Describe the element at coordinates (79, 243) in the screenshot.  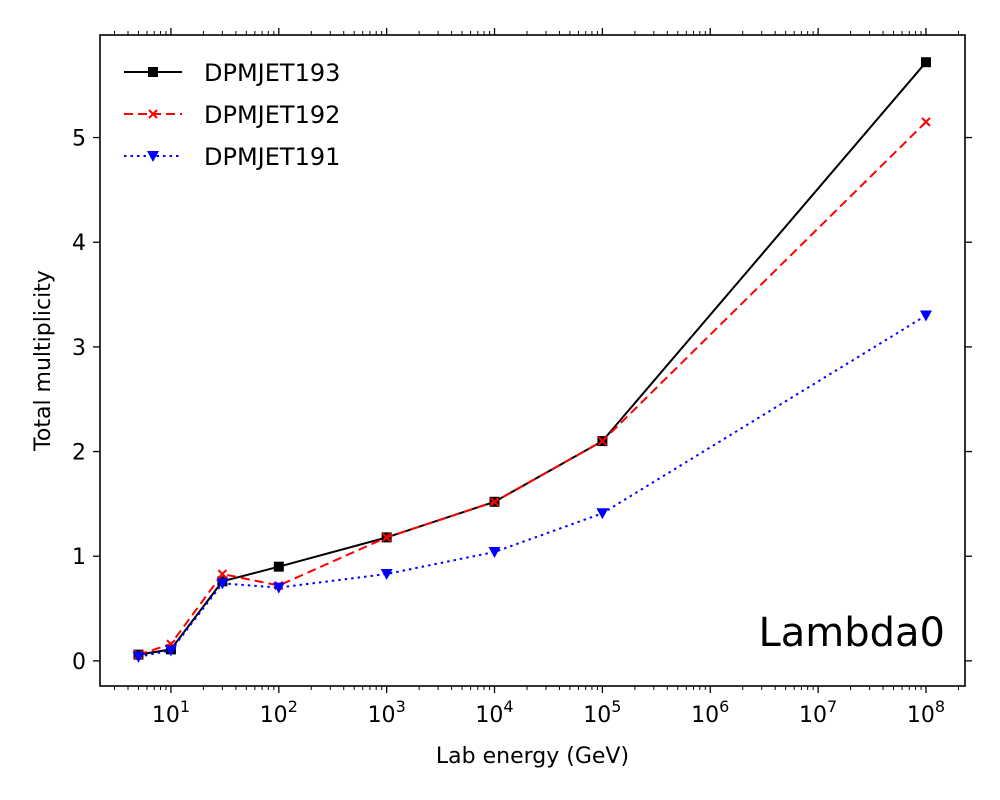
I see `y-tick-label: 4` at that location.